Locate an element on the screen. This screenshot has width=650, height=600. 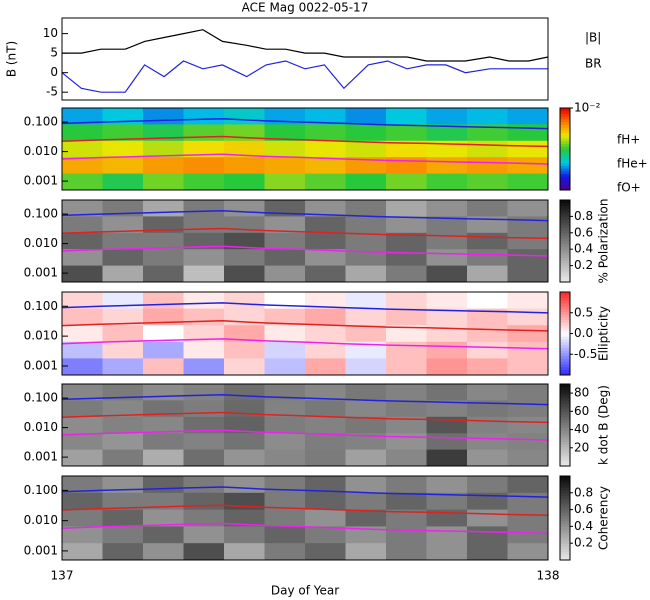
y-tick-label: -5 is located at coordinates (52, 92).